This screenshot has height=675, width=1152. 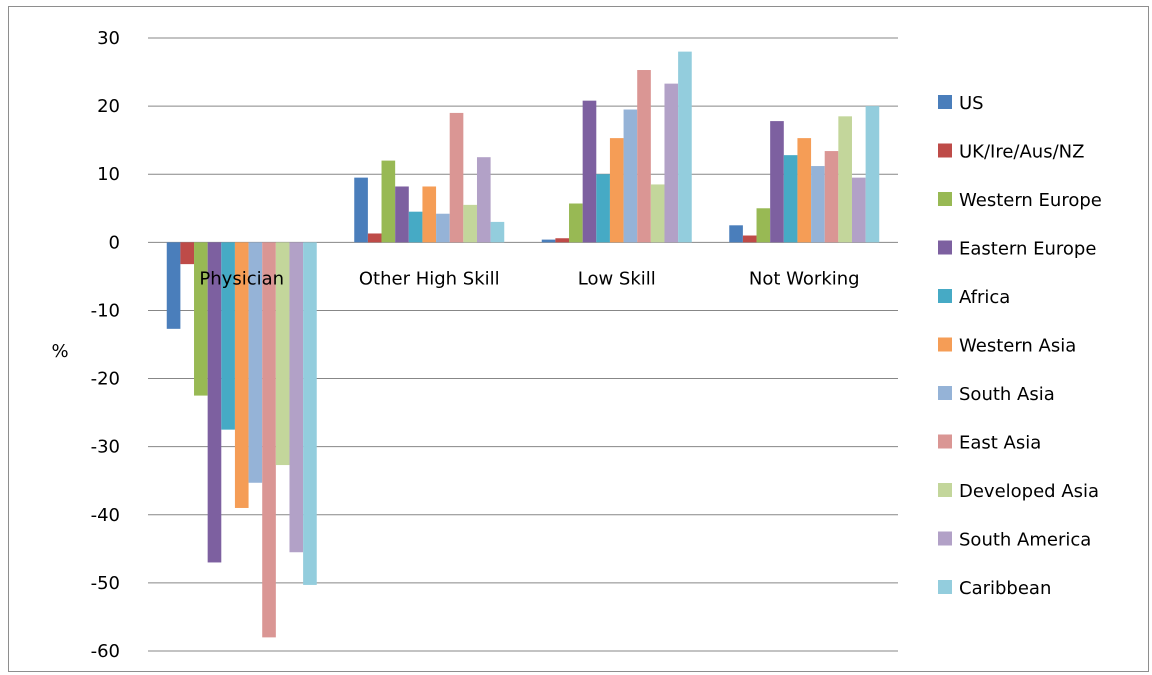 I want to click on y-tick-label: -10, so click(x=105, y=310).